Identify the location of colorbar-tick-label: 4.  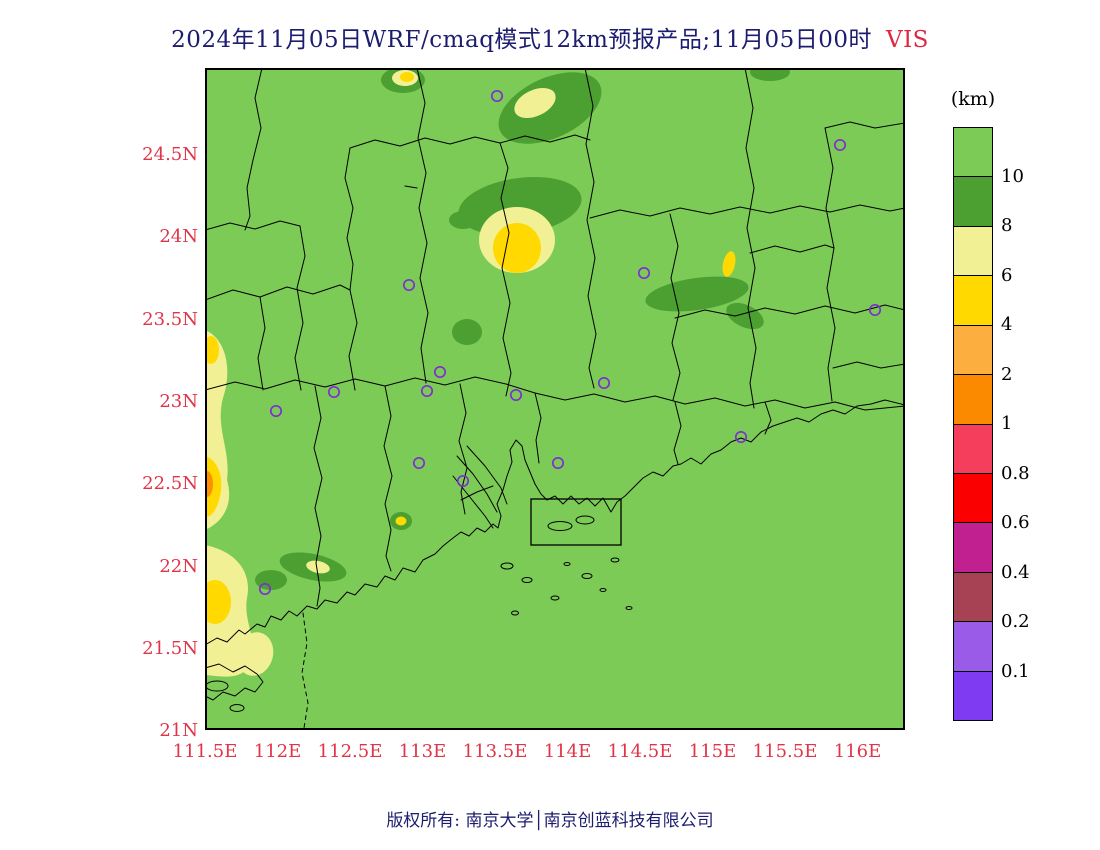
(1007, 324).